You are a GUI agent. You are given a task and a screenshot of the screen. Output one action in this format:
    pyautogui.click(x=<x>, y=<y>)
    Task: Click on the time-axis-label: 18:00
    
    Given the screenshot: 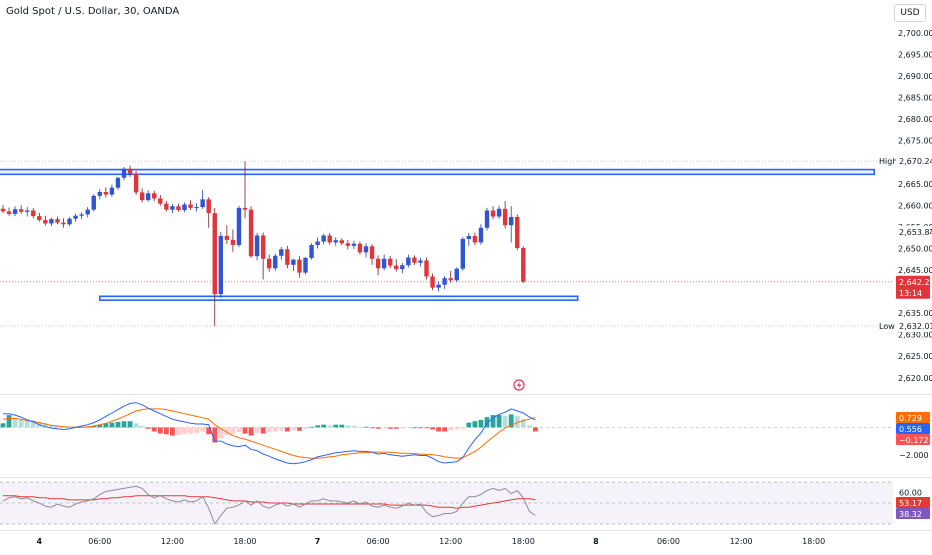 What is the action you would take?
    pyautogui.click(x=244, y=541)
    